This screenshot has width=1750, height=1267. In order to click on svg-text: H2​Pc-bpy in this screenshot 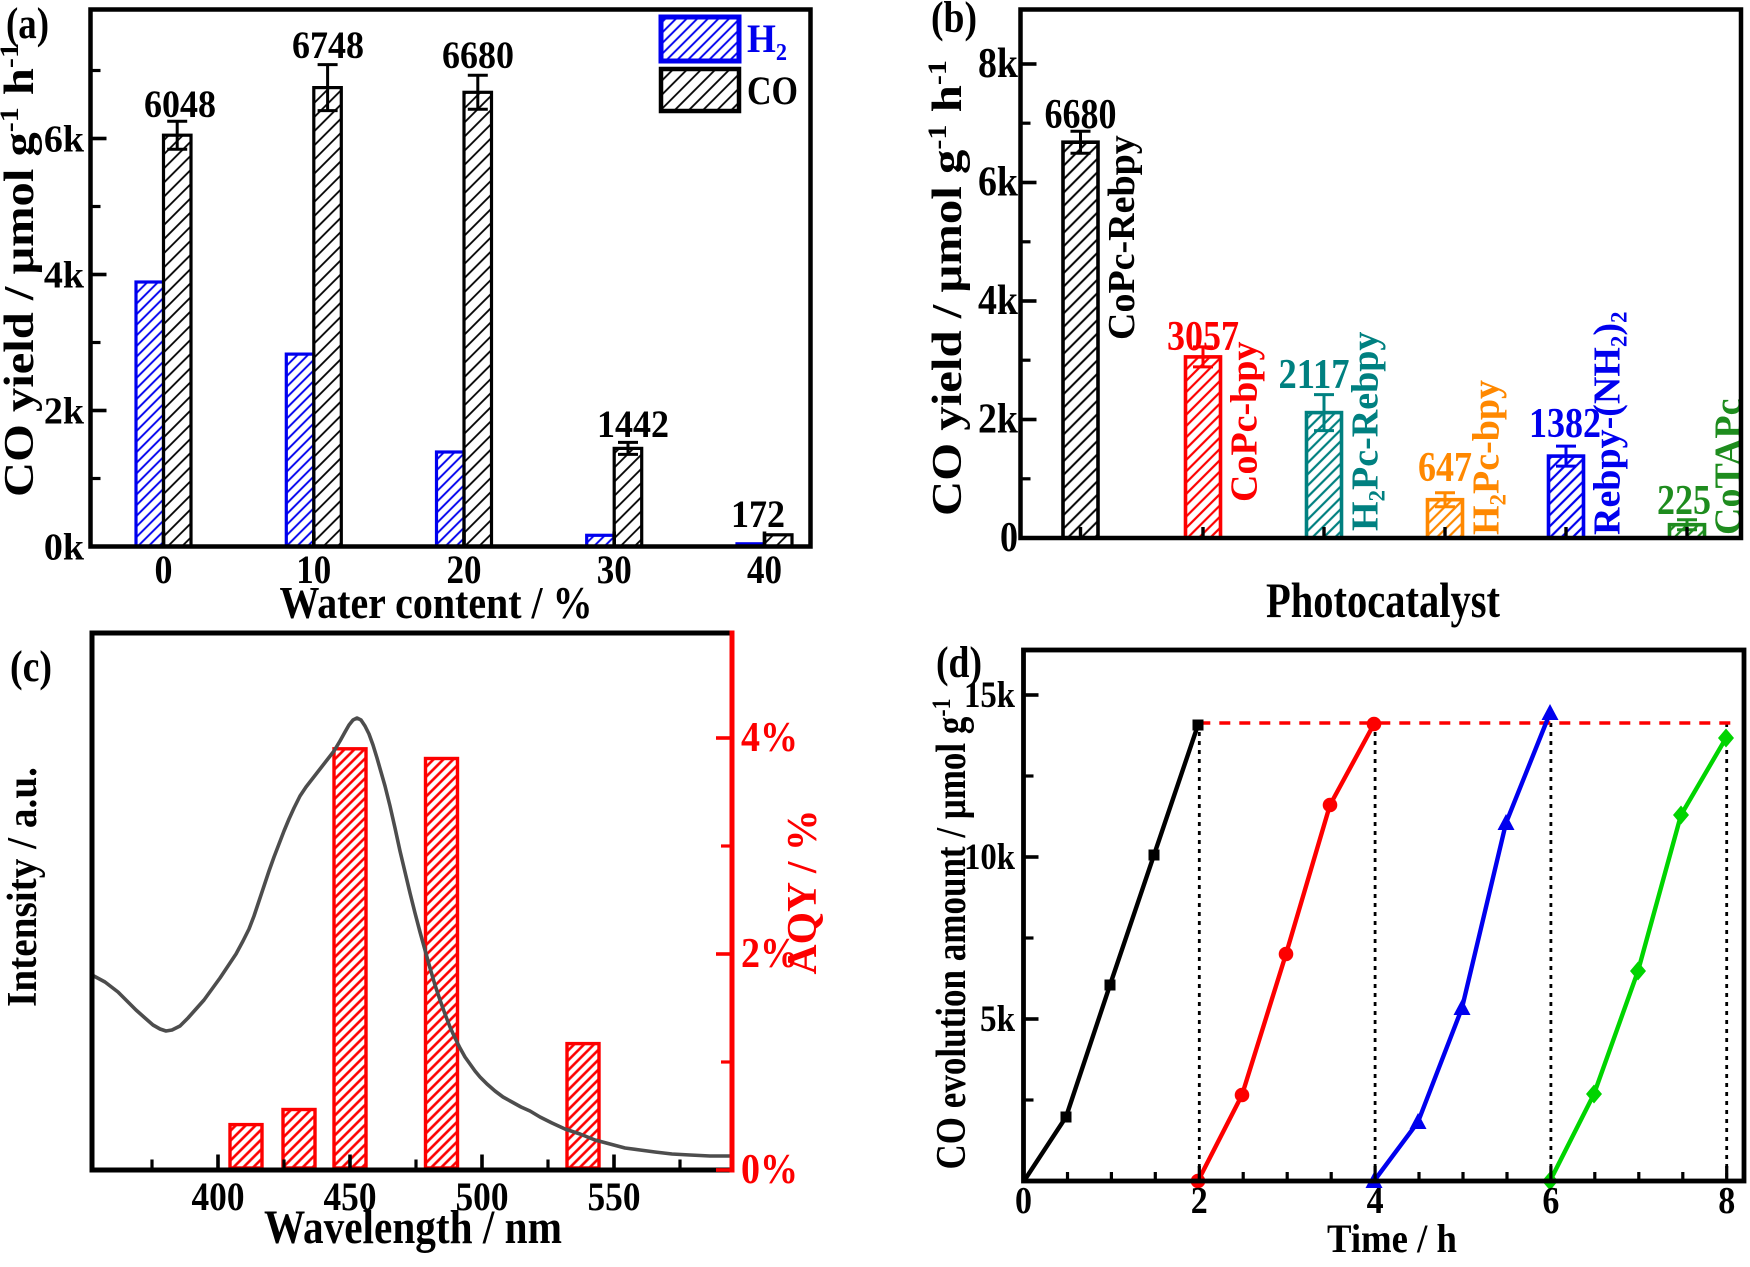, I will do `click(1488, 457)`.